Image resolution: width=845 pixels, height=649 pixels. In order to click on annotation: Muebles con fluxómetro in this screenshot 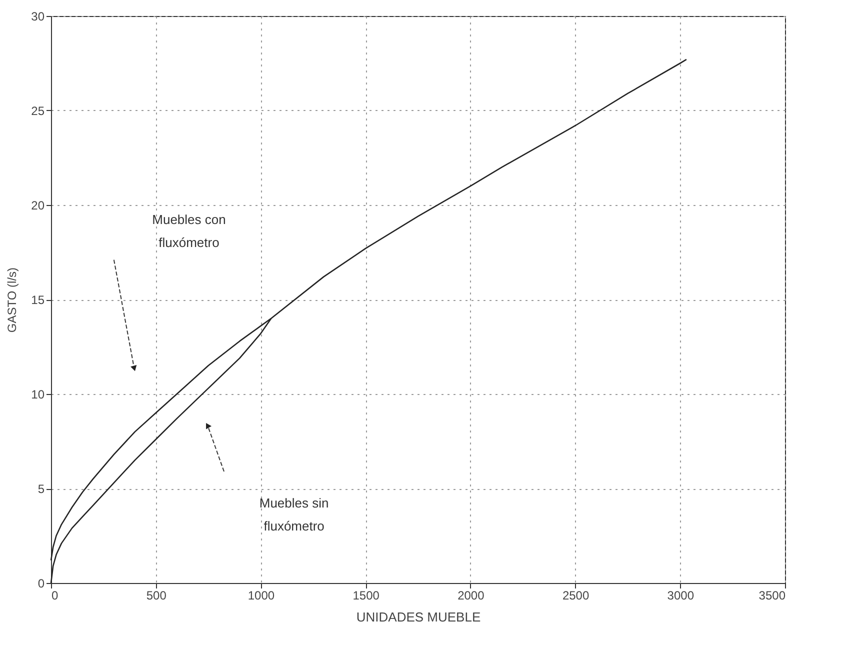, I will do `click(189, 231)`.